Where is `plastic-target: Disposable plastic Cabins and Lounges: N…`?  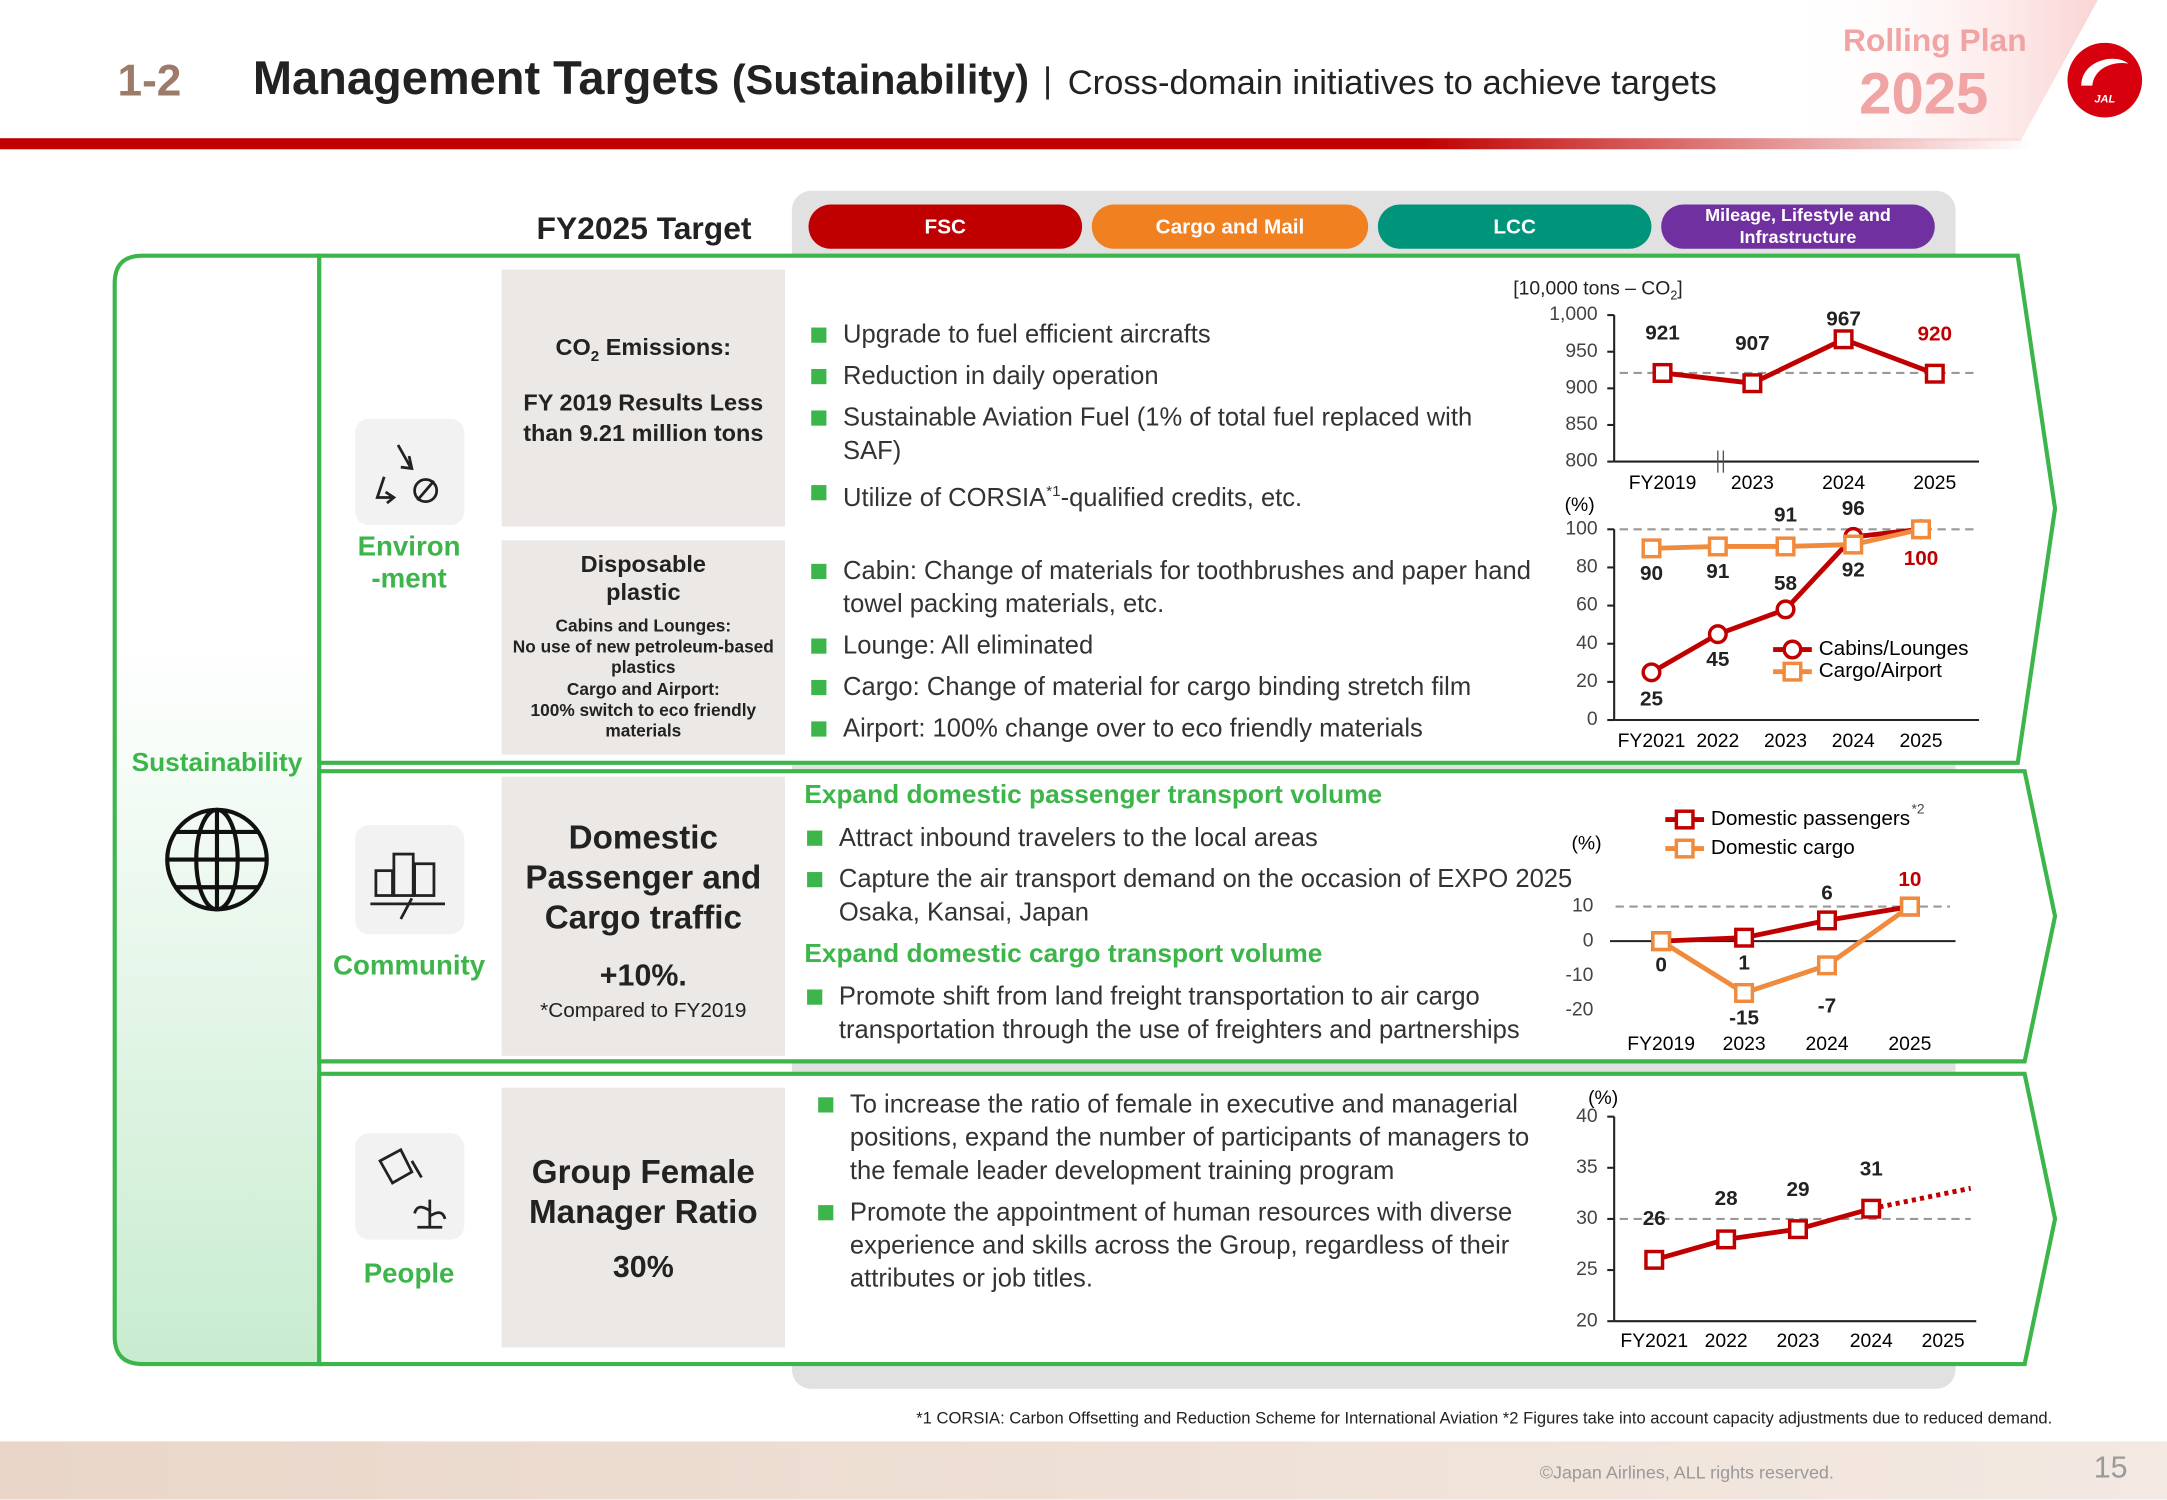 plastic-target: Disposable plastic Cabins and Lounges: N… is located at coordinates (643, 646).